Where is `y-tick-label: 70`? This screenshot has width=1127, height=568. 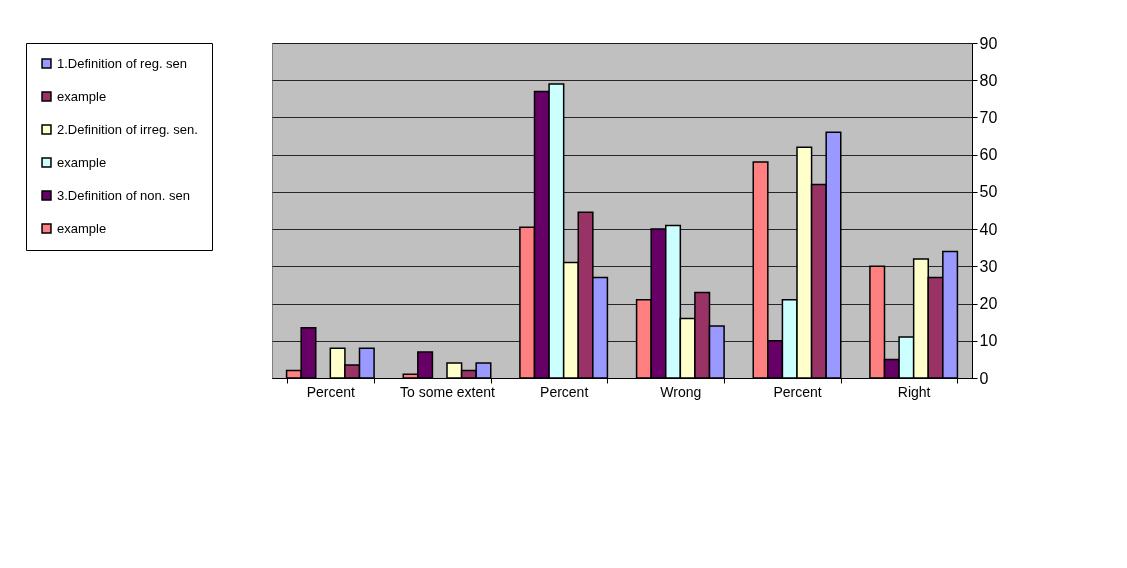 y-tick-label: 70 is located at coordinates (988, 117).